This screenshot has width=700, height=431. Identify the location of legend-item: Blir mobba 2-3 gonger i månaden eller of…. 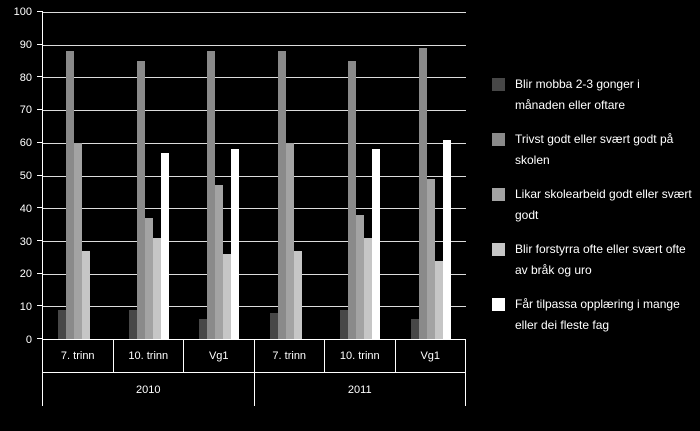
(592, 95).